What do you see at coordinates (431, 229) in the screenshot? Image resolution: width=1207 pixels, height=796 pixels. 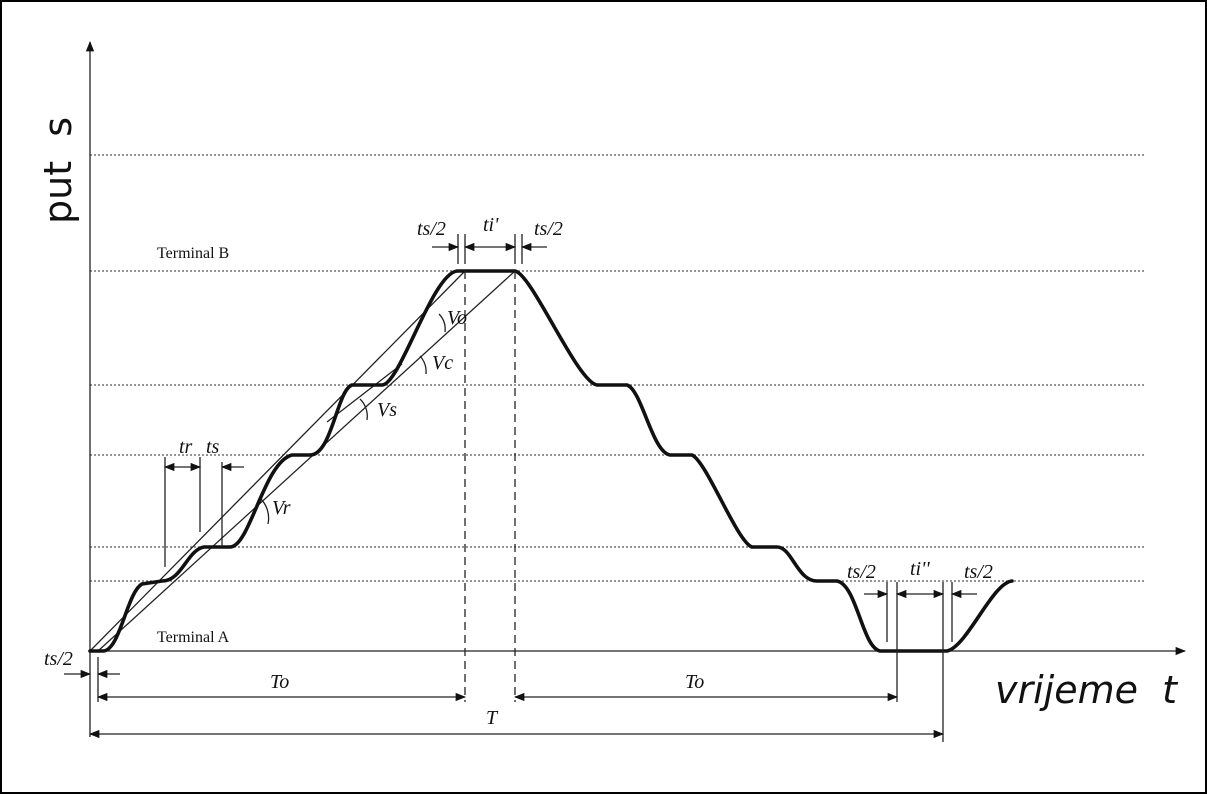 I see `ts-half-top-left-label: ts/2` at bounding box center [431, 229].